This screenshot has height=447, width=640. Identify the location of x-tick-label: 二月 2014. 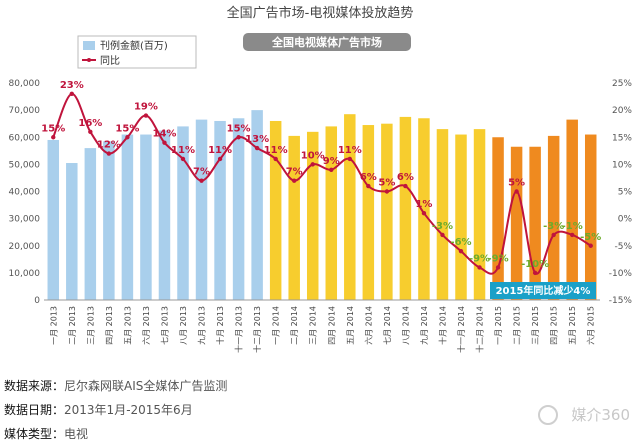
(294, 325).